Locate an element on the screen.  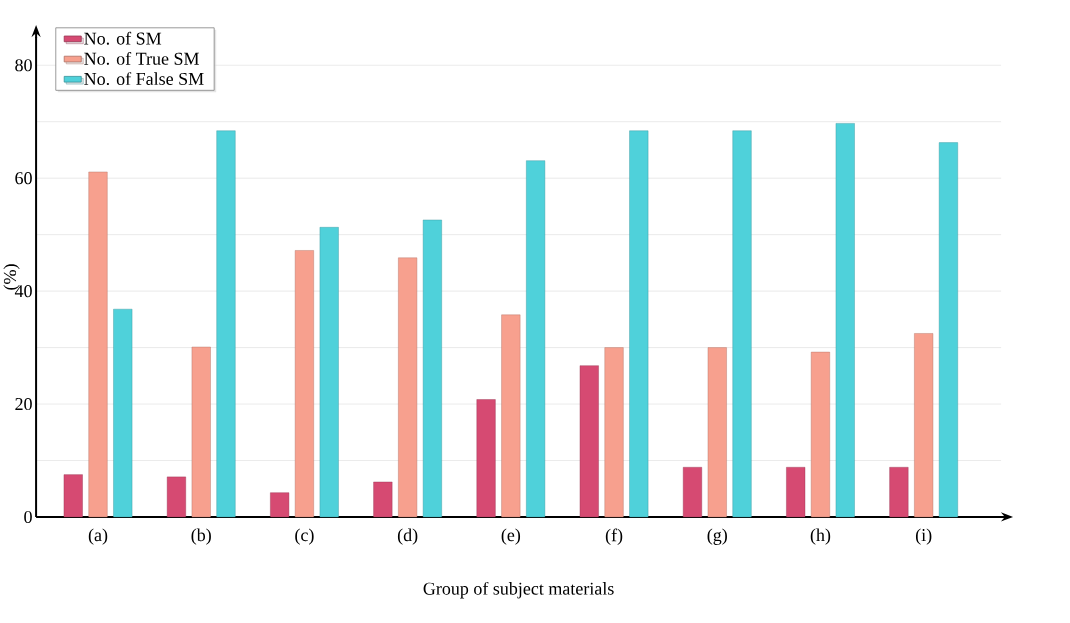
x-tick-label: (c) is located at coordinates (304, 536).